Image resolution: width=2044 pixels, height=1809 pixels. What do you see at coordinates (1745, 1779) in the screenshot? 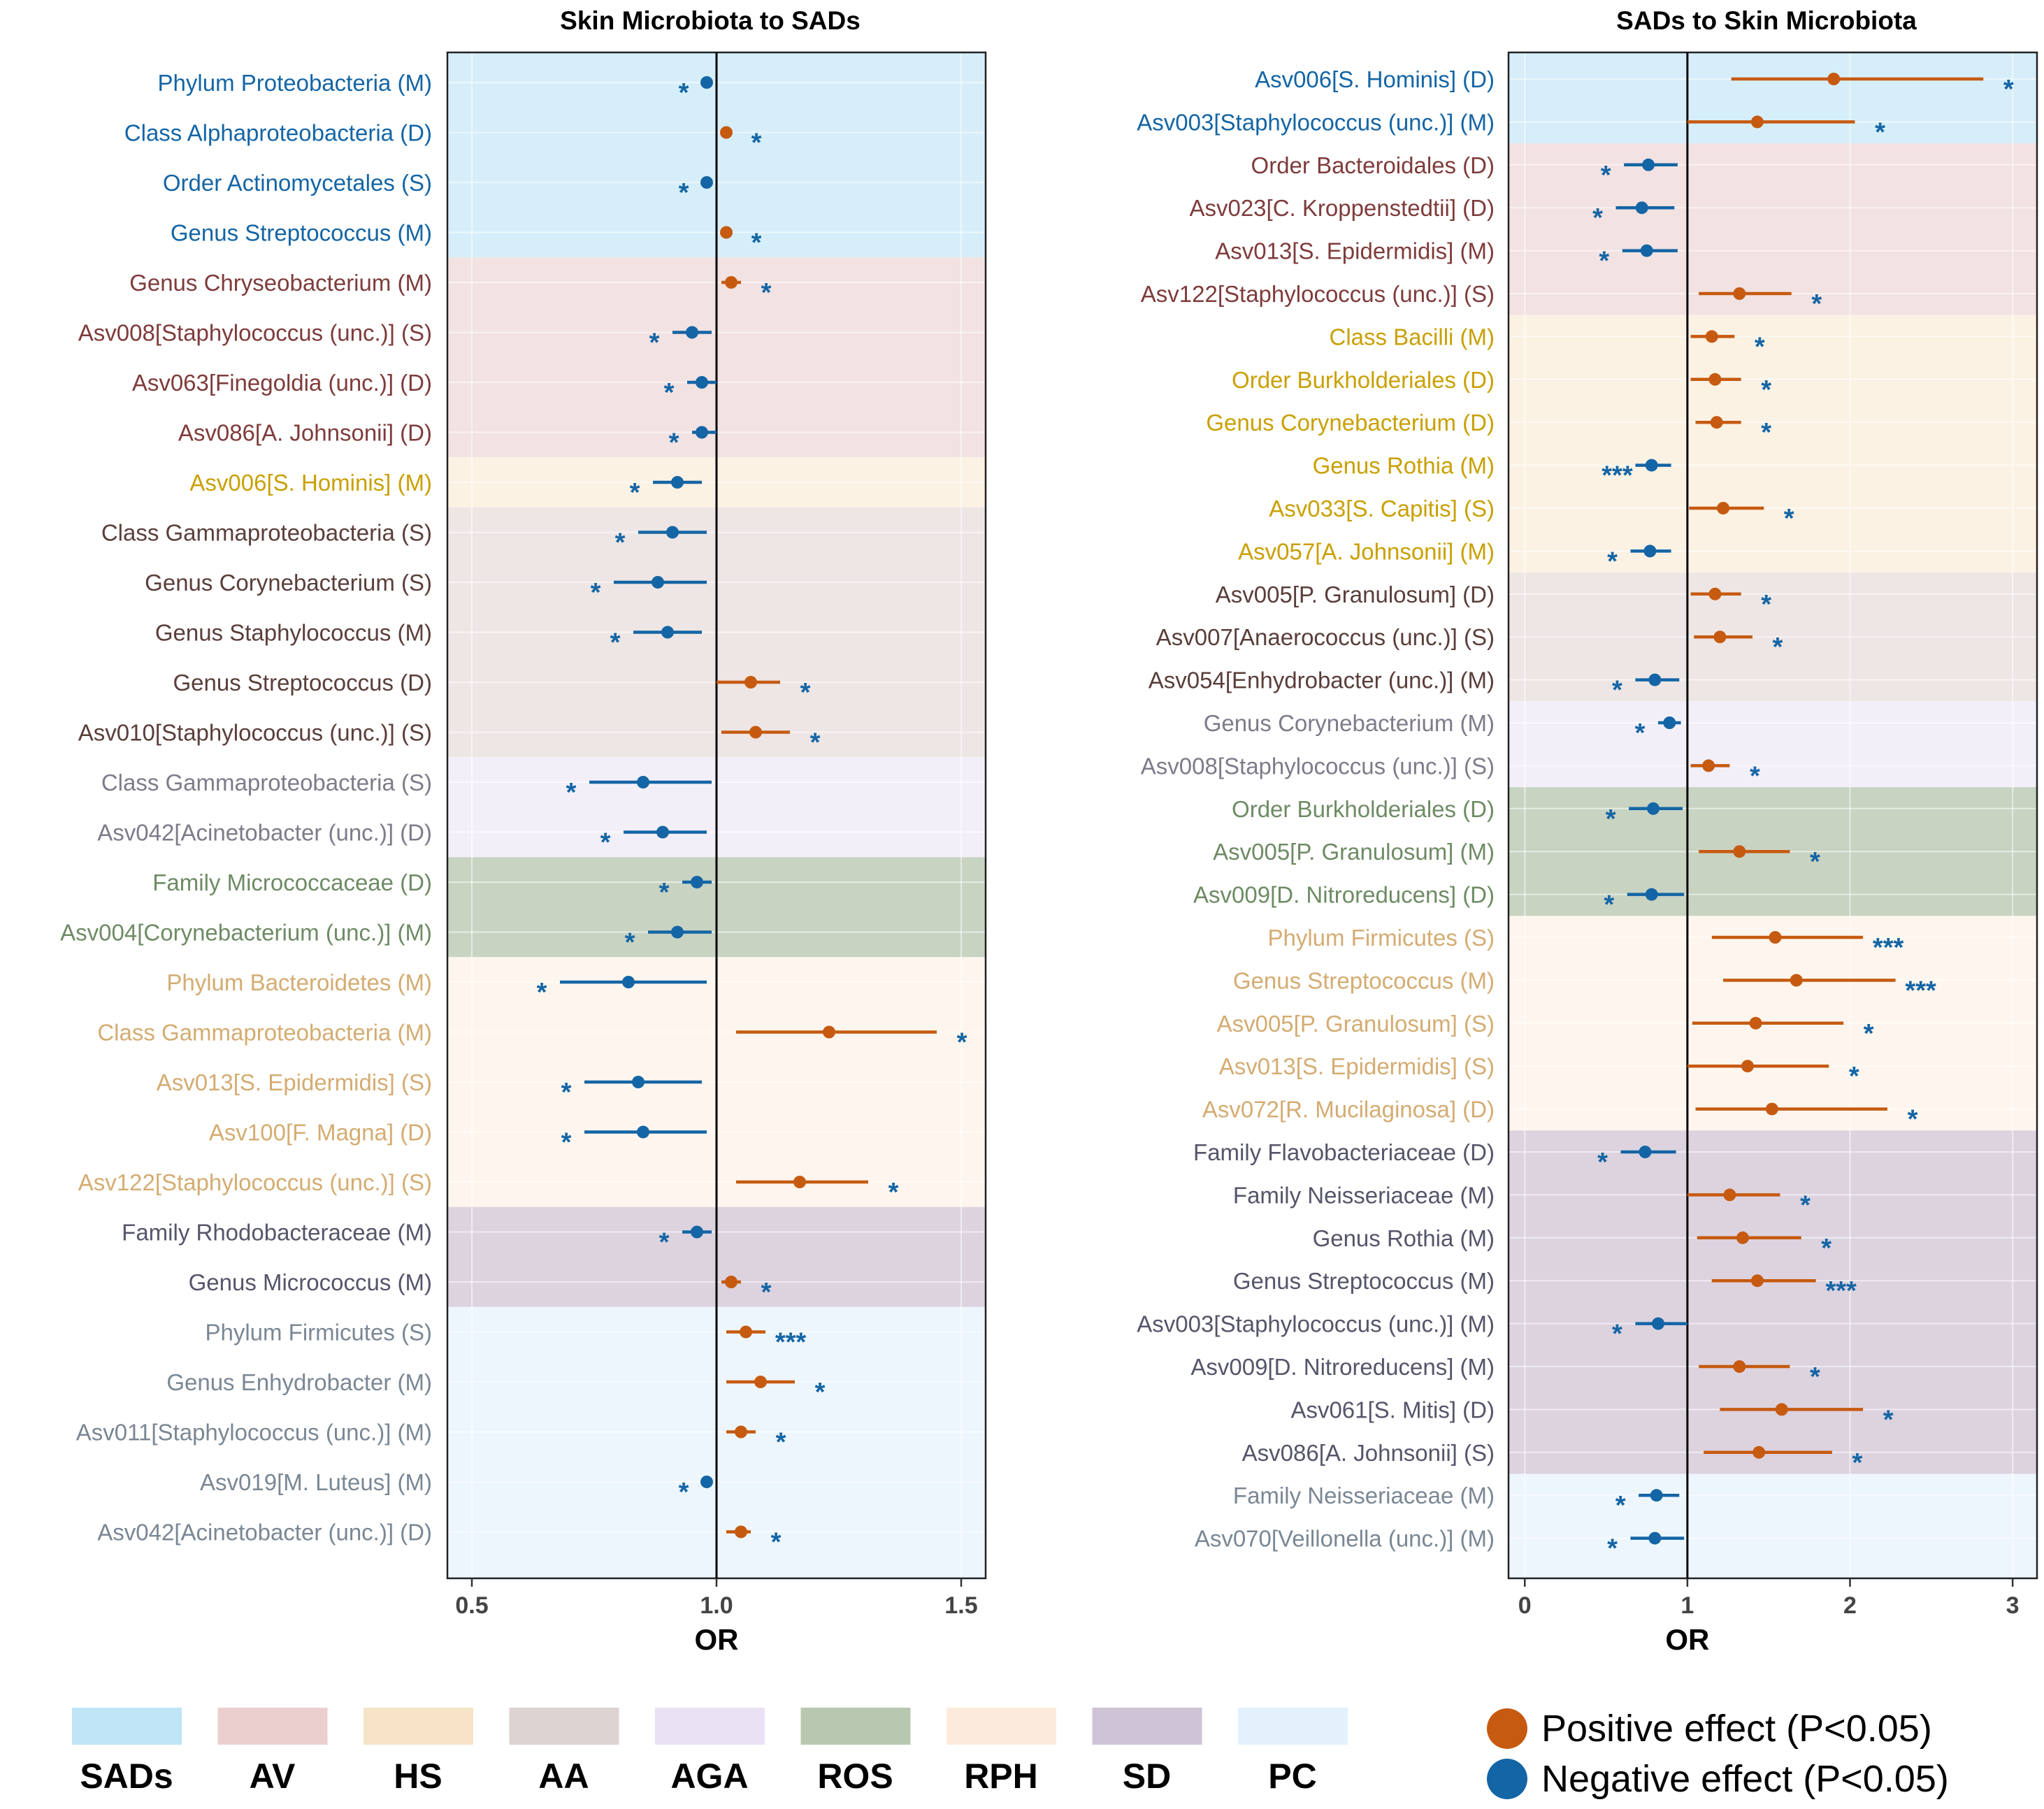
I see `legend-negative-label: Negative effect (P<0.05)` at bounding box center [1745, 1779].